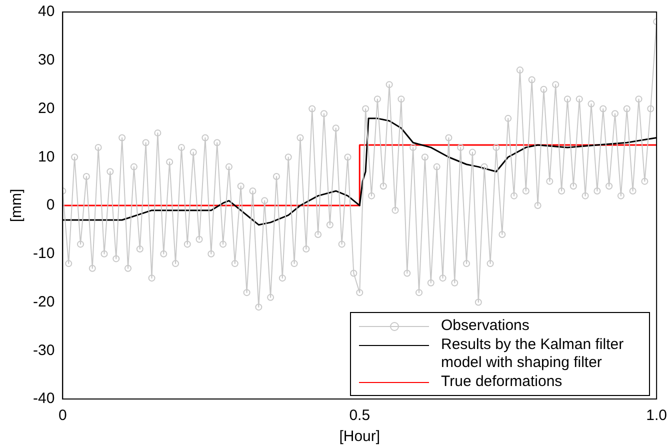  Describe the element at coordinates (533, 354) in the screenshot. I see `legend-label: Results by the Kalman filter model with shaping filter` at that location.